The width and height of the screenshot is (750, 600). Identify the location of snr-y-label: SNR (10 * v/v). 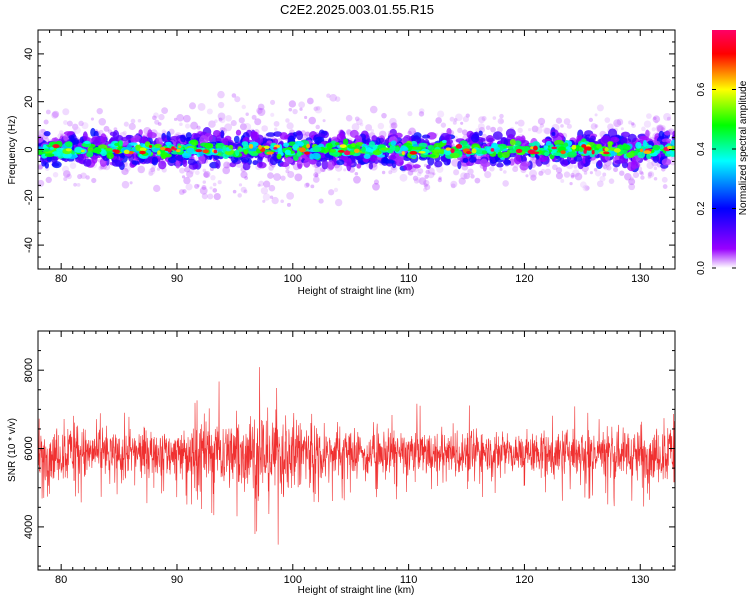
(12, 450).